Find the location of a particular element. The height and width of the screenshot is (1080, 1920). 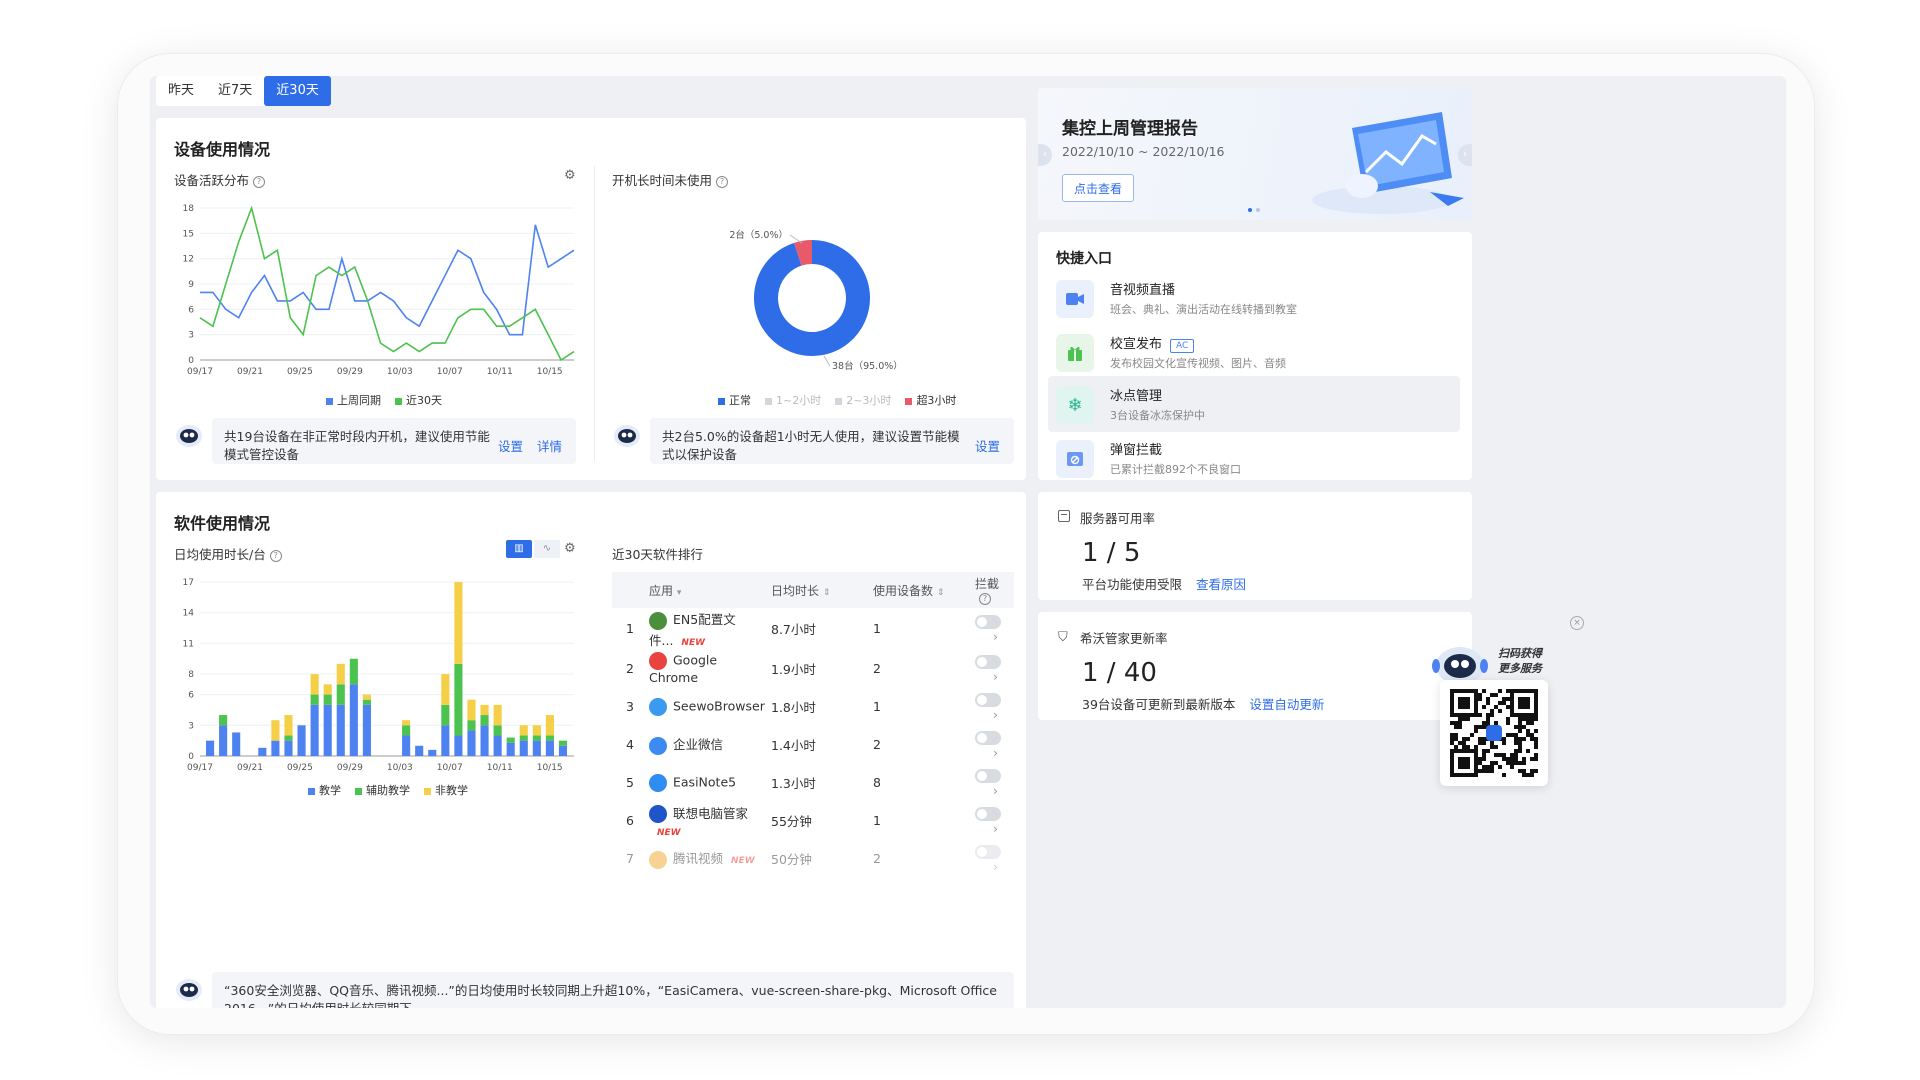

table-row: 3 SeewoBrowser 1.8小时 1 › is located at coordinates (813, 707).